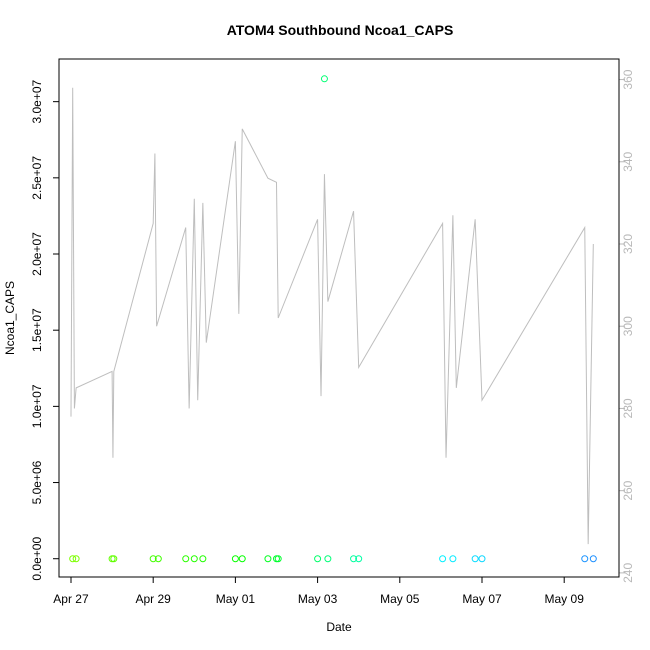 This screenshot has height=650, width=650. I want to click on y2-tick-label: 340, so click(628, 161).